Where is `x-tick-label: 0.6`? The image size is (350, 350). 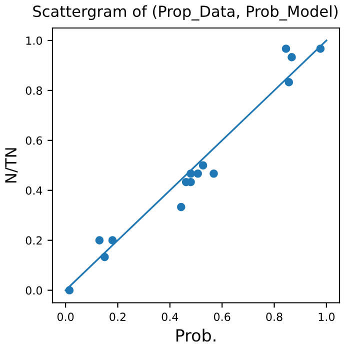 x-tick-label: 0.6 is located at coordinates (222, 317).